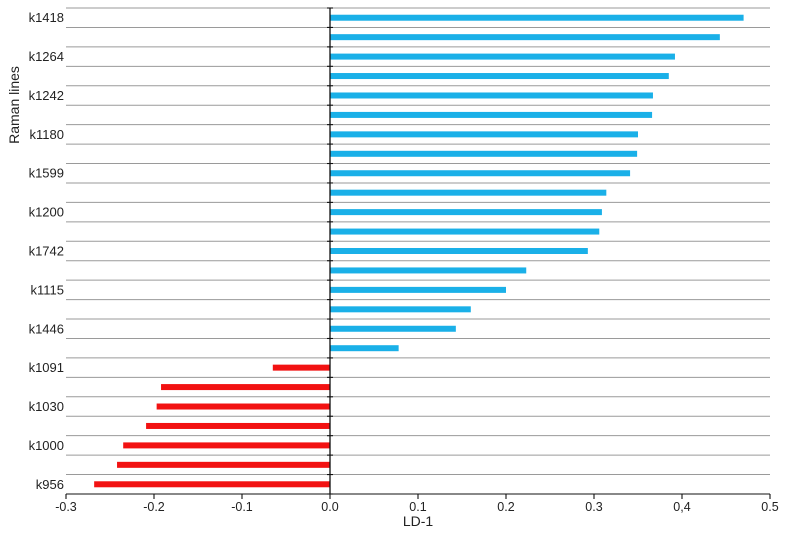  I want to click on x-tick-label: 0.0, so click(329, 507).